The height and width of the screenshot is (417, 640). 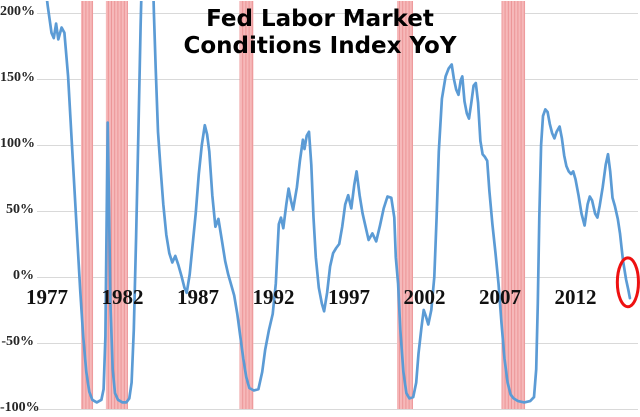 What do you see at coordinates (500, 297) in the screenshot?
I see `x-tick-label: 2007` at bounding box center [500, 297].